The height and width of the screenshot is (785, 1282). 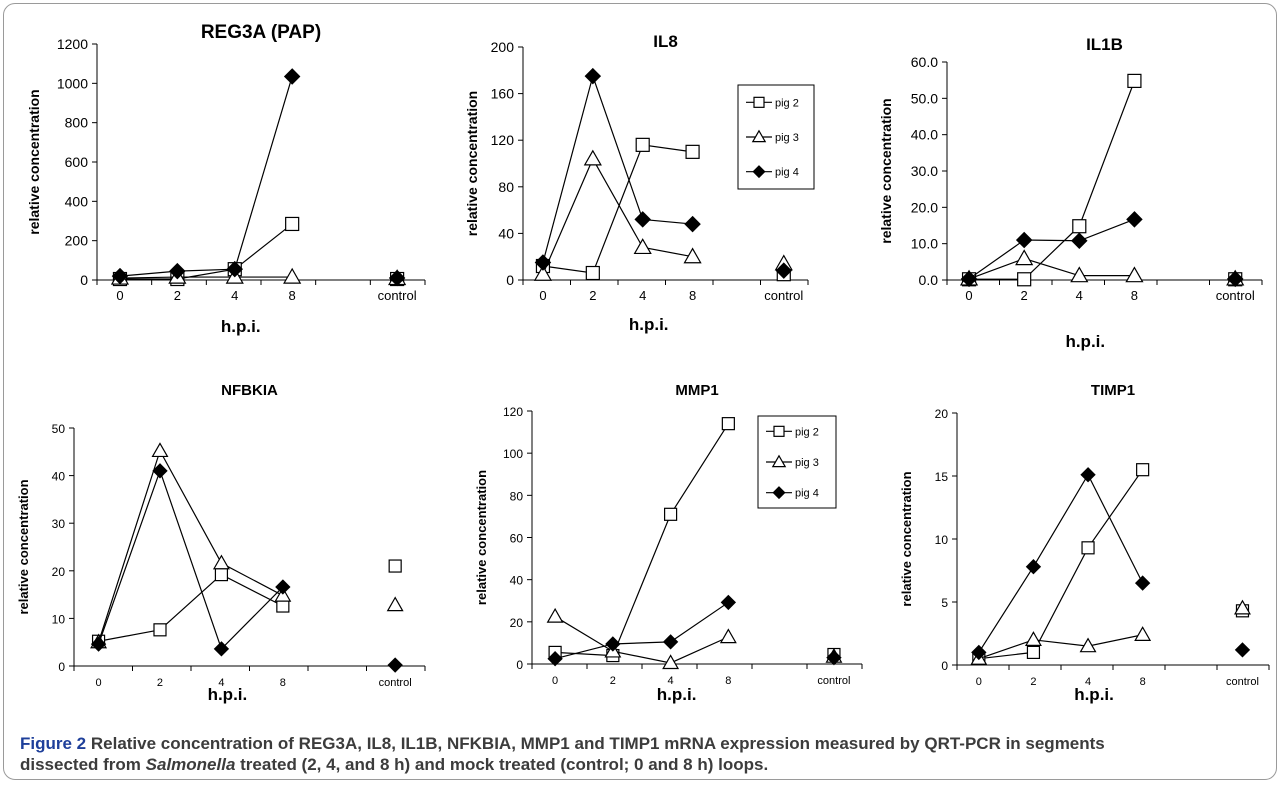 What do you see at coordinates (942, 540) in the screenshot?
I see `y-tick-label: 10` at bounding box center [942, 540].